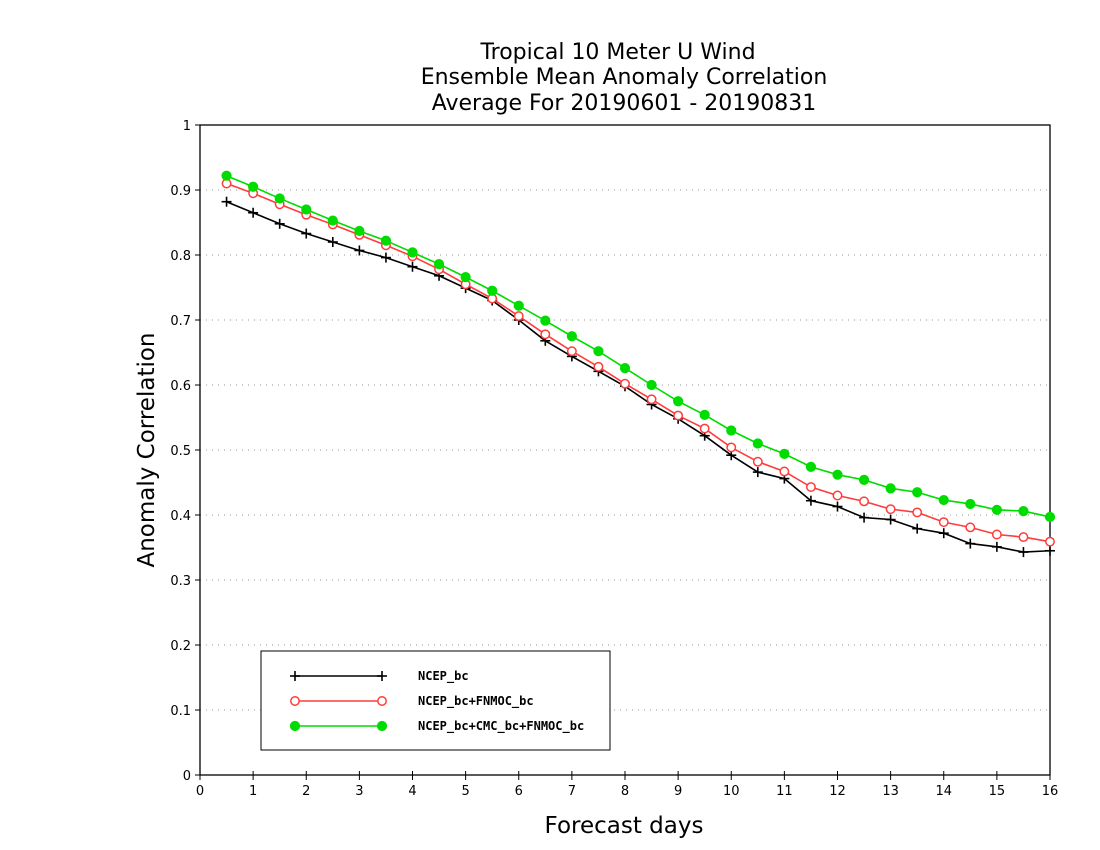 The width and height of the screenshot is (1100, 850). Describe the element at coordinates (625, 791) in the screenshot. I see `x-tick-label: 8` at that location.